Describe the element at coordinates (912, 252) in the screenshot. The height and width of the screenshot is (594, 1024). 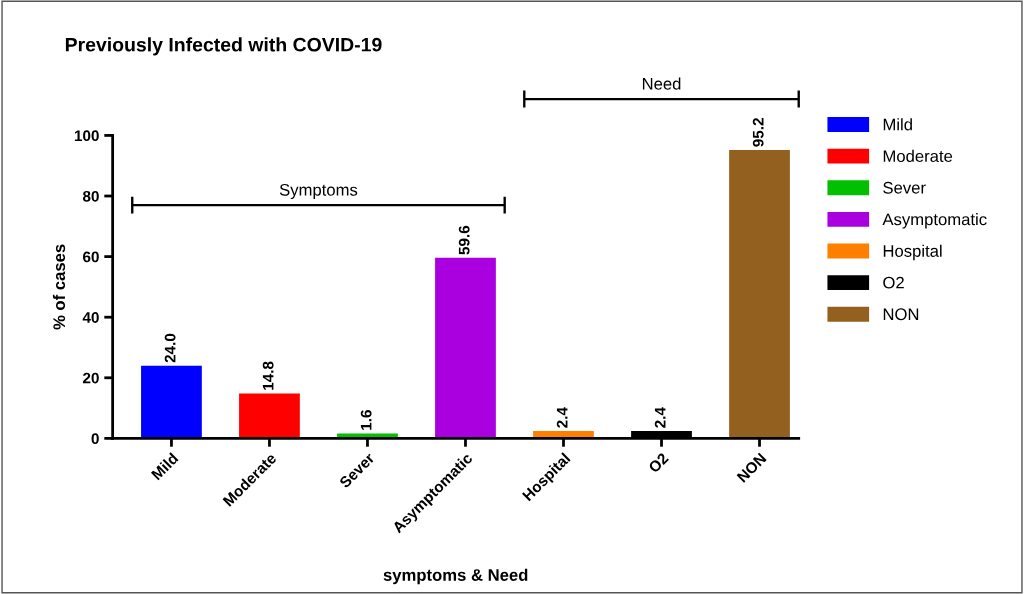
I see `legend-label: Hospital` at that location.